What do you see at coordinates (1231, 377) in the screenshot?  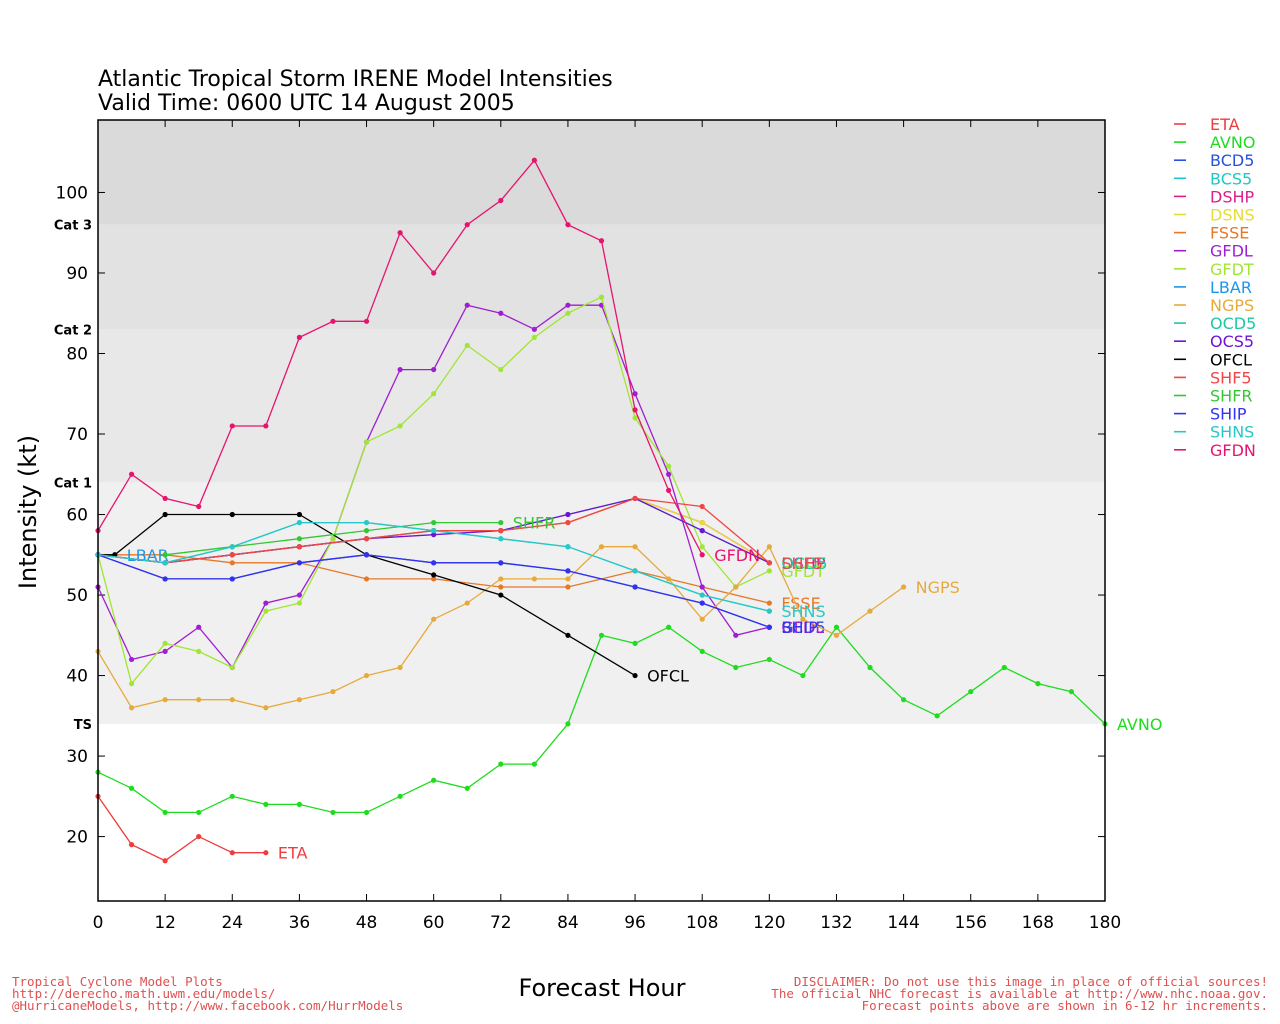 I see `legend-entry: SHF5` at bounding box center [1231, 377].